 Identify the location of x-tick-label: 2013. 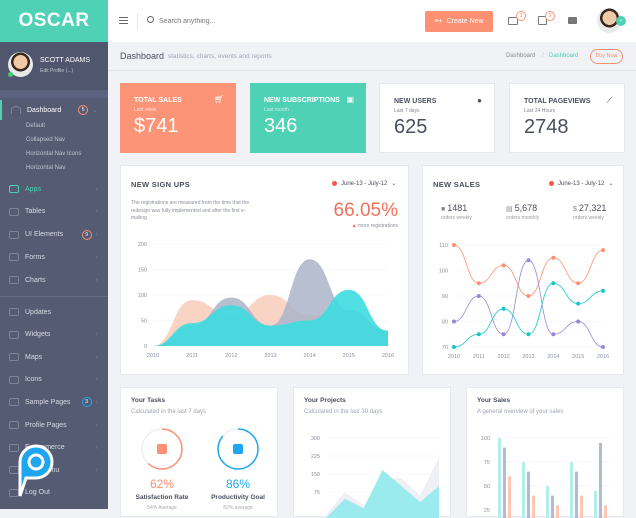
(528, 357).